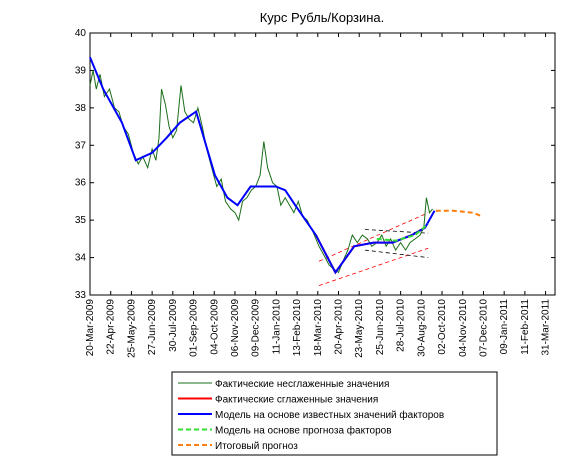 The image size is (570, 456). I want to click on x-tick-label: 30-Jul-2009, so click(173, 325).